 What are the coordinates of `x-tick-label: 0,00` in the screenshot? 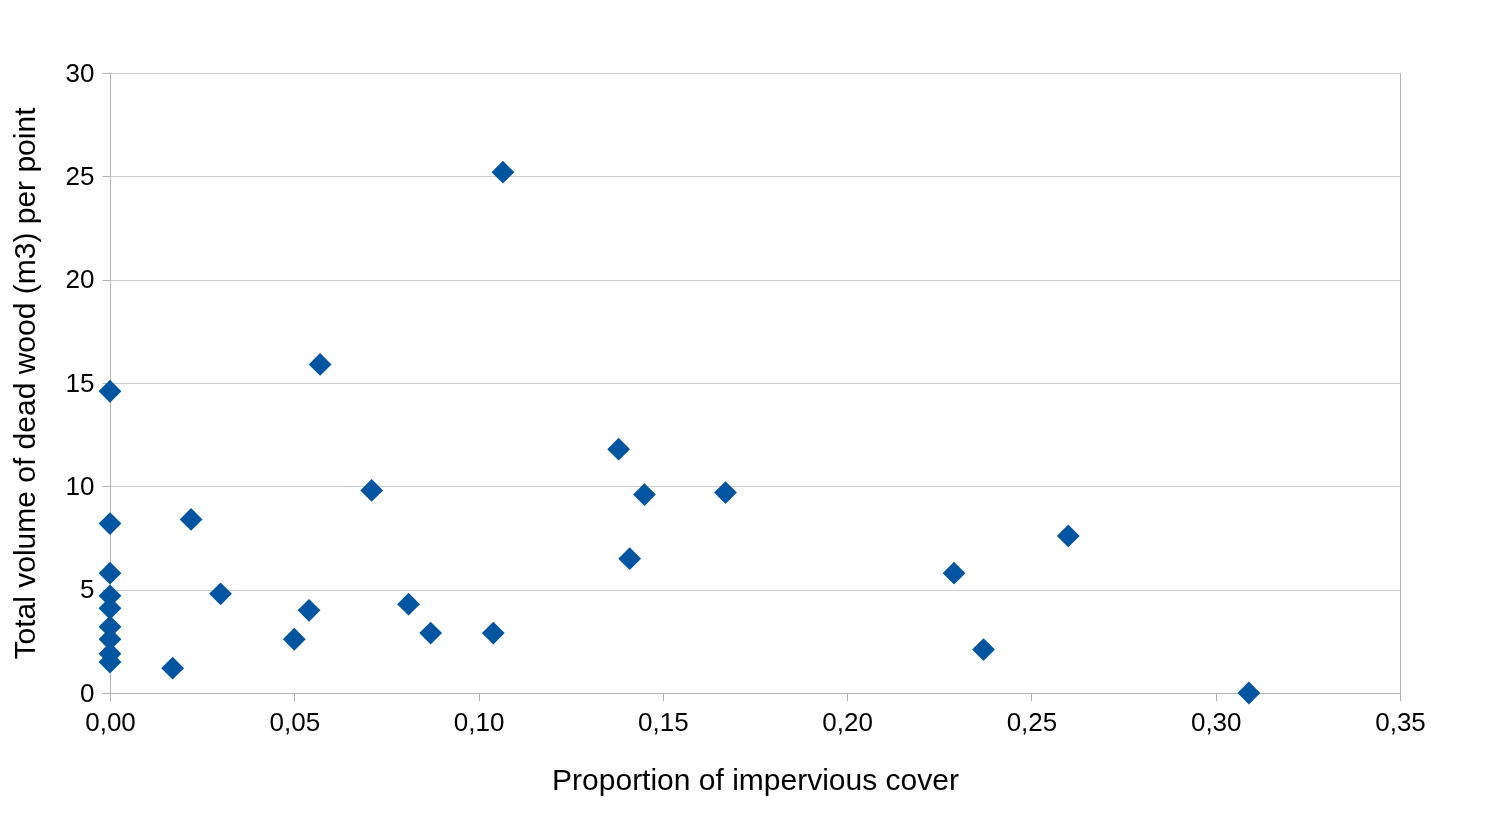 It's located at (110, 721).